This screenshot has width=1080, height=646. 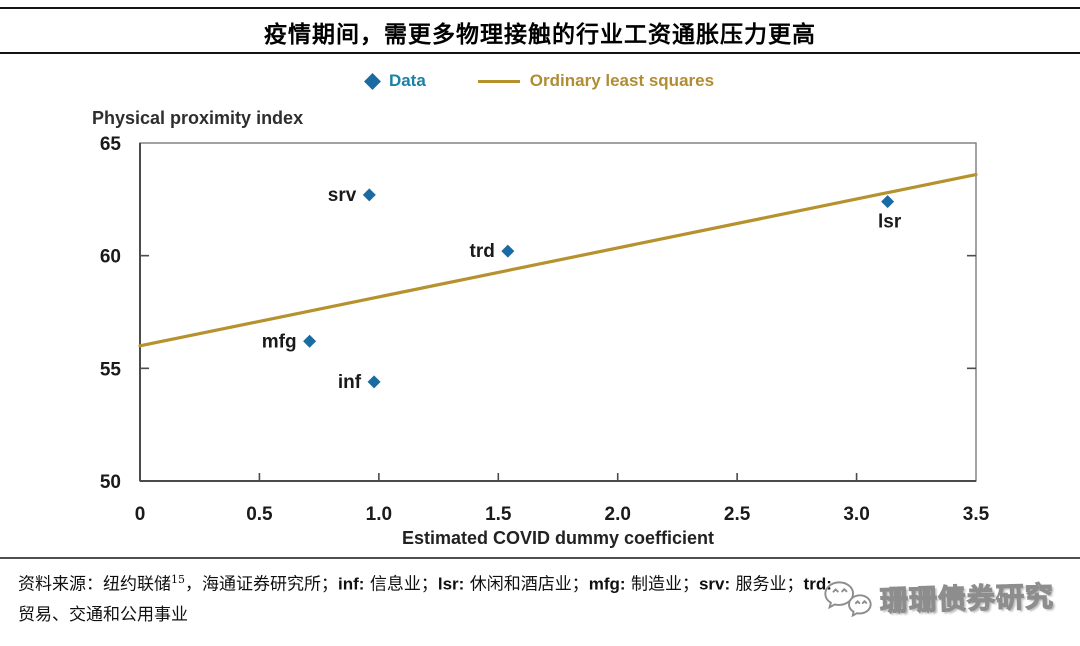 What do you see at coordinates (767, 584) in the screenshot?
I see `source-text: 服务业；` at bounding box center [767, 584].